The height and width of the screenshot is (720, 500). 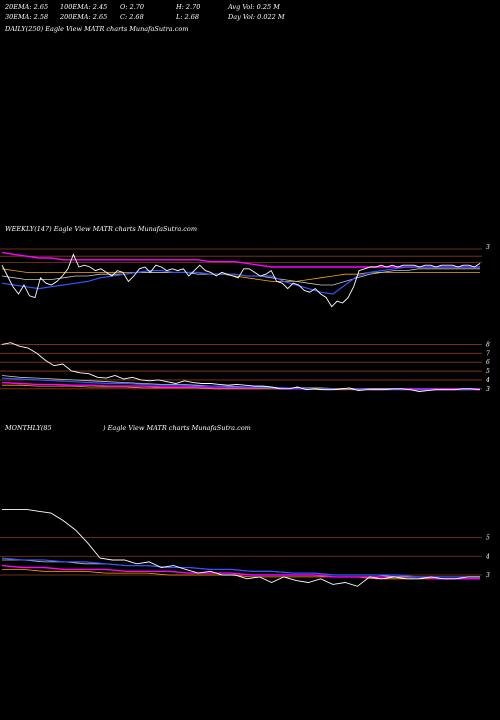 What do you see at coordinates (84, 7) in the screenshot?
I see `ema100-label: 100EMA: 2.45` at bounding box center [84, 7].